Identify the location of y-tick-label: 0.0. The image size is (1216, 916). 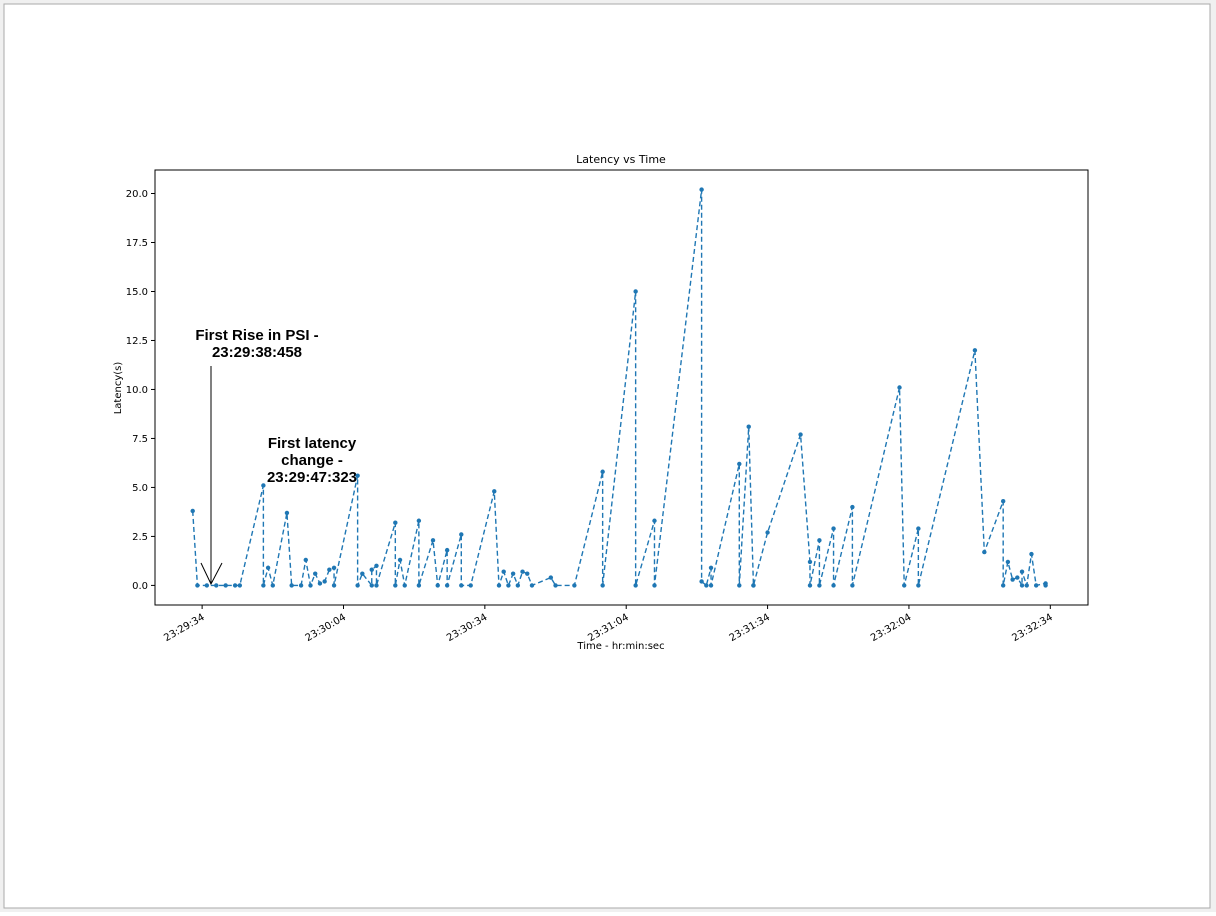
(140, 586).